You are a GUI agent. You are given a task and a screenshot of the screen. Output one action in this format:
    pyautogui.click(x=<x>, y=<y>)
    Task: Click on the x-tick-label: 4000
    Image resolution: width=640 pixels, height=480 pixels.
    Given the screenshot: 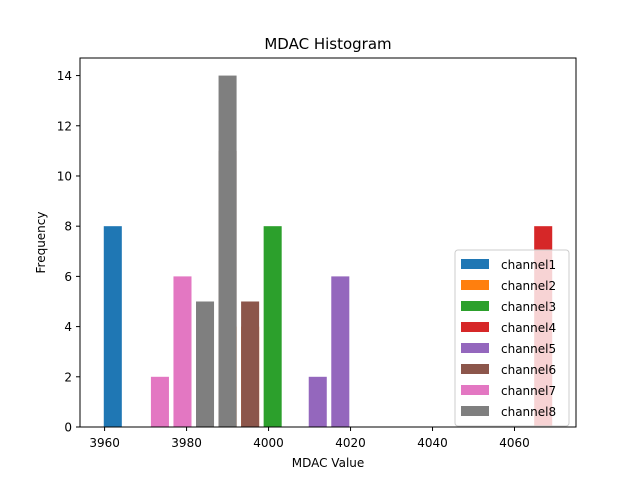 What is the action you would take?
    pyautogui.click(x=268, y=443)
    